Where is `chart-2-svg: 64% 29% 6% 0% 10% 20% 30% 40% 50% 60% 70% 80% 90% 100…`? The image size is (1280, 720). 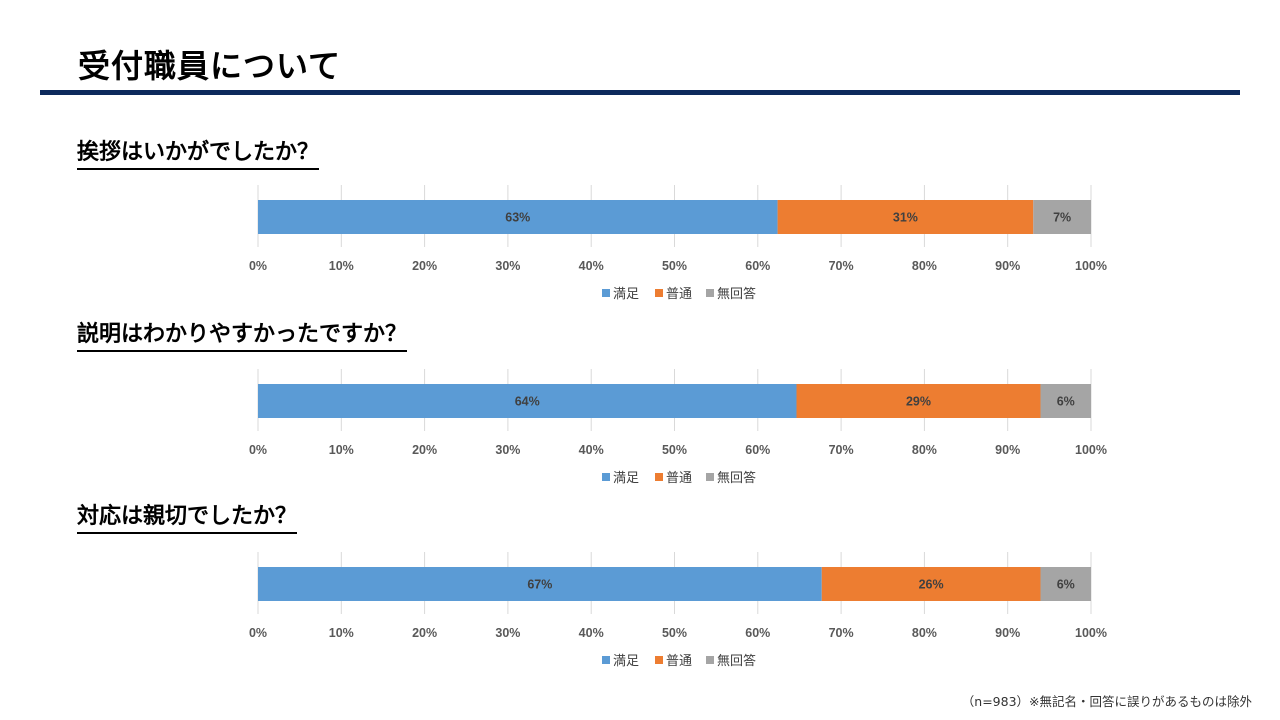 chart-2-svg: 64% 29% 6% 0% 10% 20% 30% 40% 50% 60% 70% 80% 90% 100… is located at coordinates (678, 427).